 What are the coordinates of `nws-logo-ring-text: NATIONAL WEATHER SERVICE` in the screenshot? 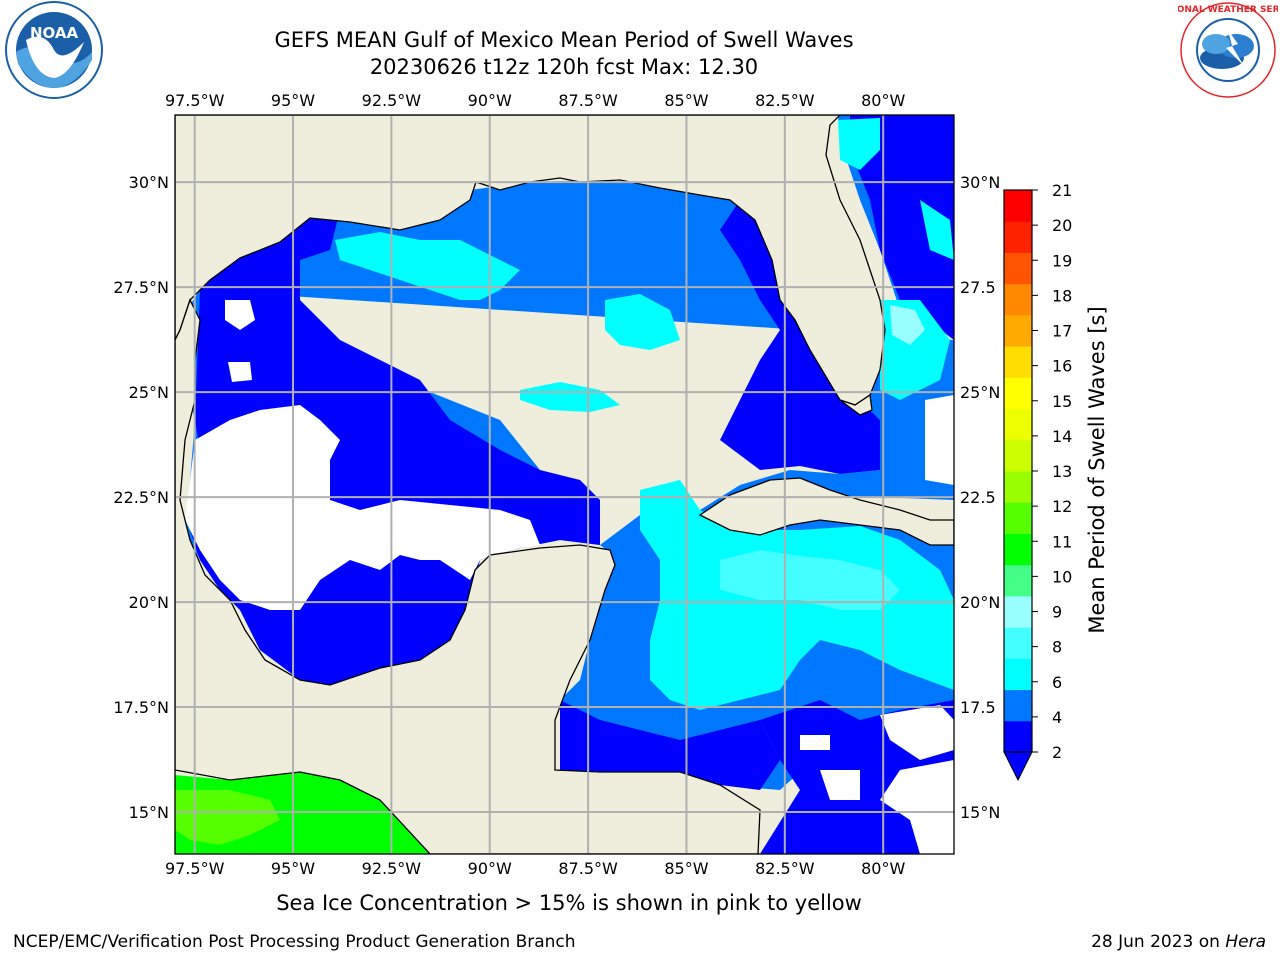 It's located at (1228, 10).